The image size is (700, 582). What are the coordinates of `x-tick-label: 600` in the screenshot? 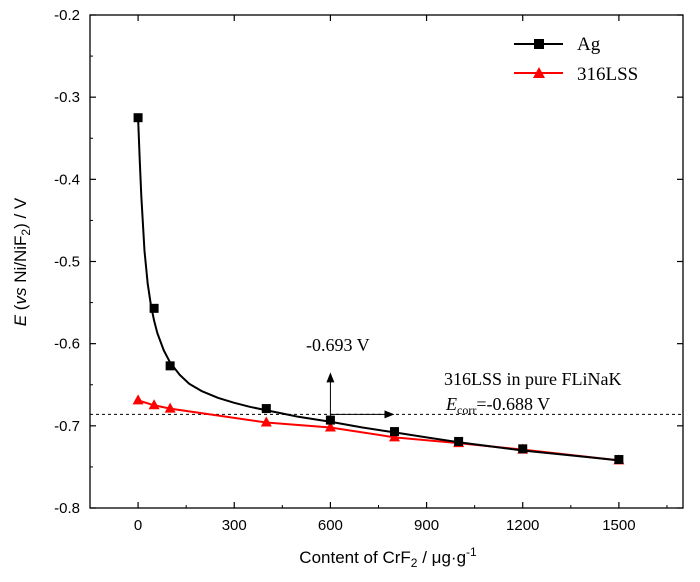 It's located at (330, 525).